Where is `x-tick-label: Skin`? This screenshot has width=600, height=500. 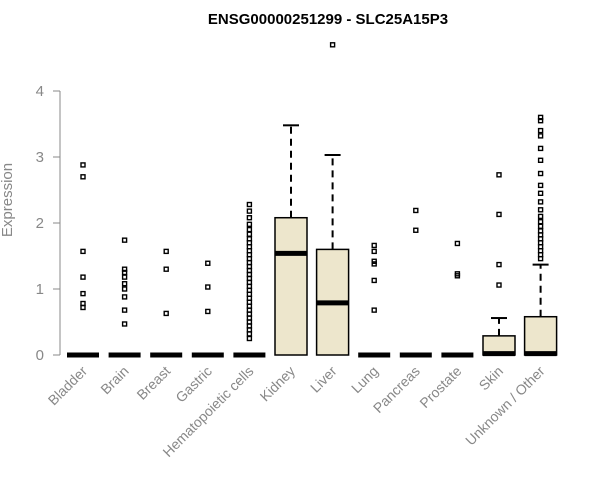 x-tick-label: Skin is located at coordinates (491, 378).